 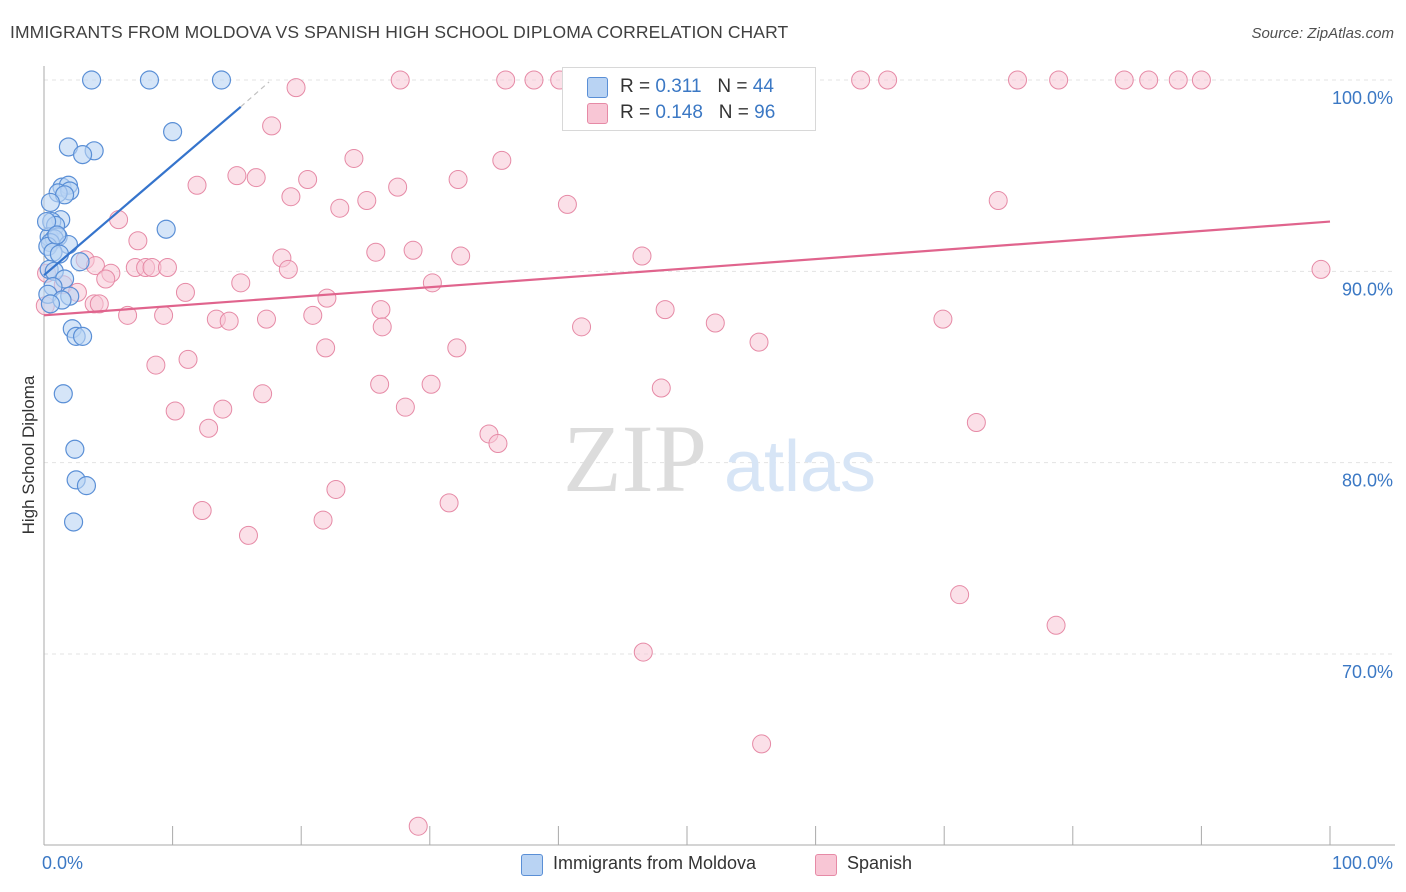 What do you see at coordinates (1367, 481) in the screenshot?
I see `y-tick-label: 80.0%` at bounding box center [1367, 481].